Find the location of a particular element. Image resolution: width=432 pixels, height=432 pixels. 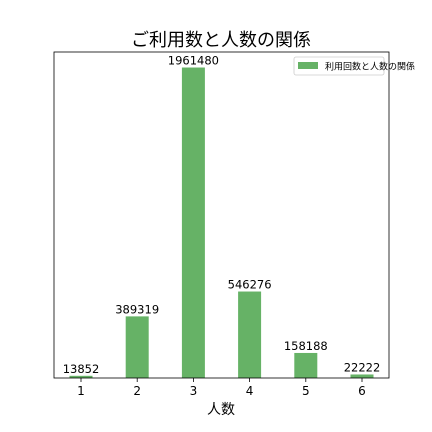

data-label-6: 22222 is located at coordinates (362, 367).